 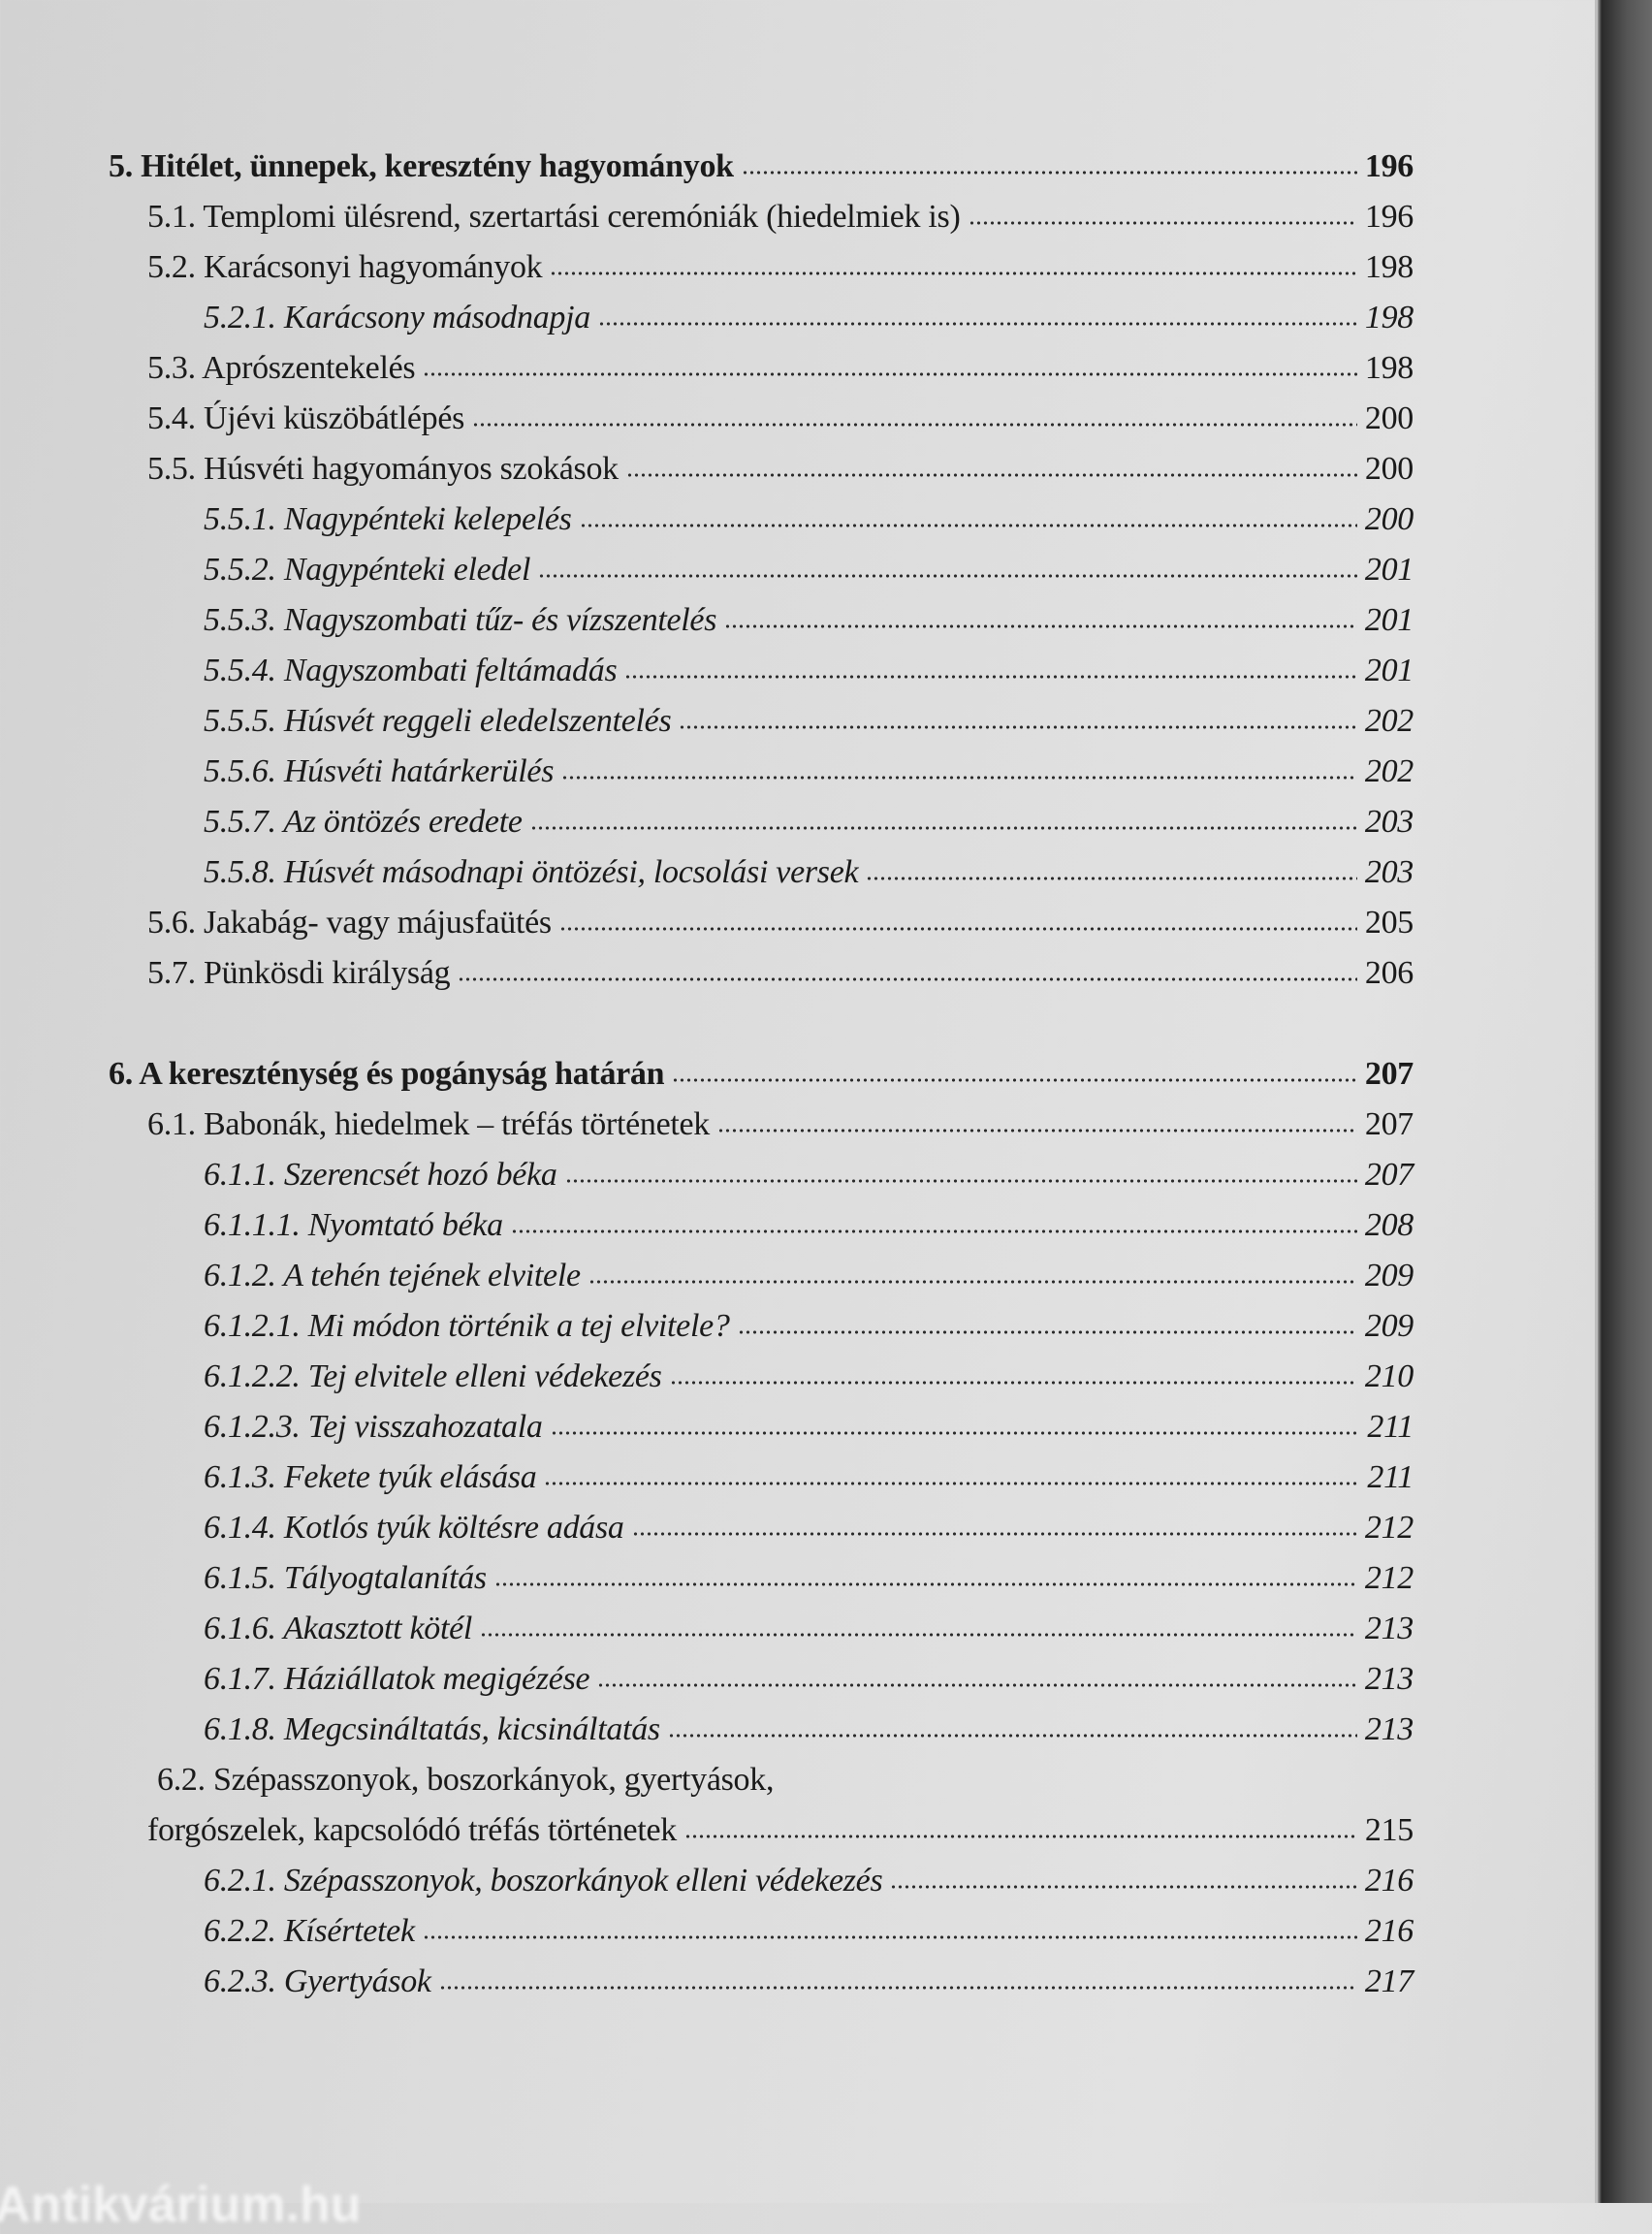 What do you see at coordinates (762, 1680) in the screenshot?
I see `toc-entry: 6.1.7. Háziállatok megigézése 213` at bounding box center [762, 1680].